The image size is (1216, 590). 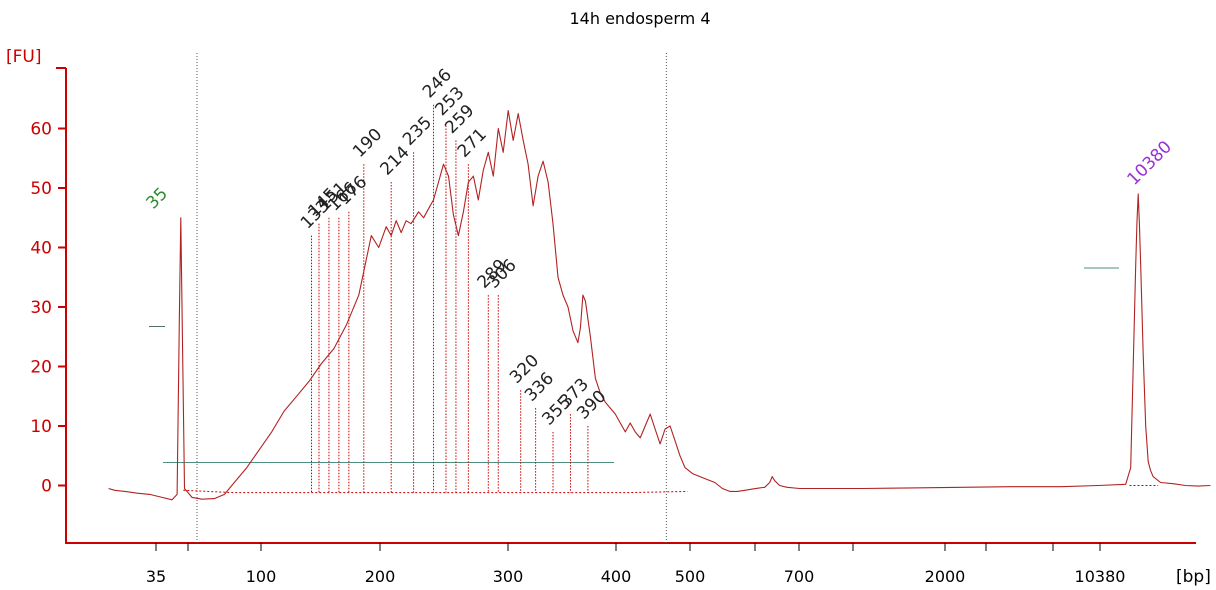 I want to click on x-tick-label: 10380, so click(x=1100, y=576).